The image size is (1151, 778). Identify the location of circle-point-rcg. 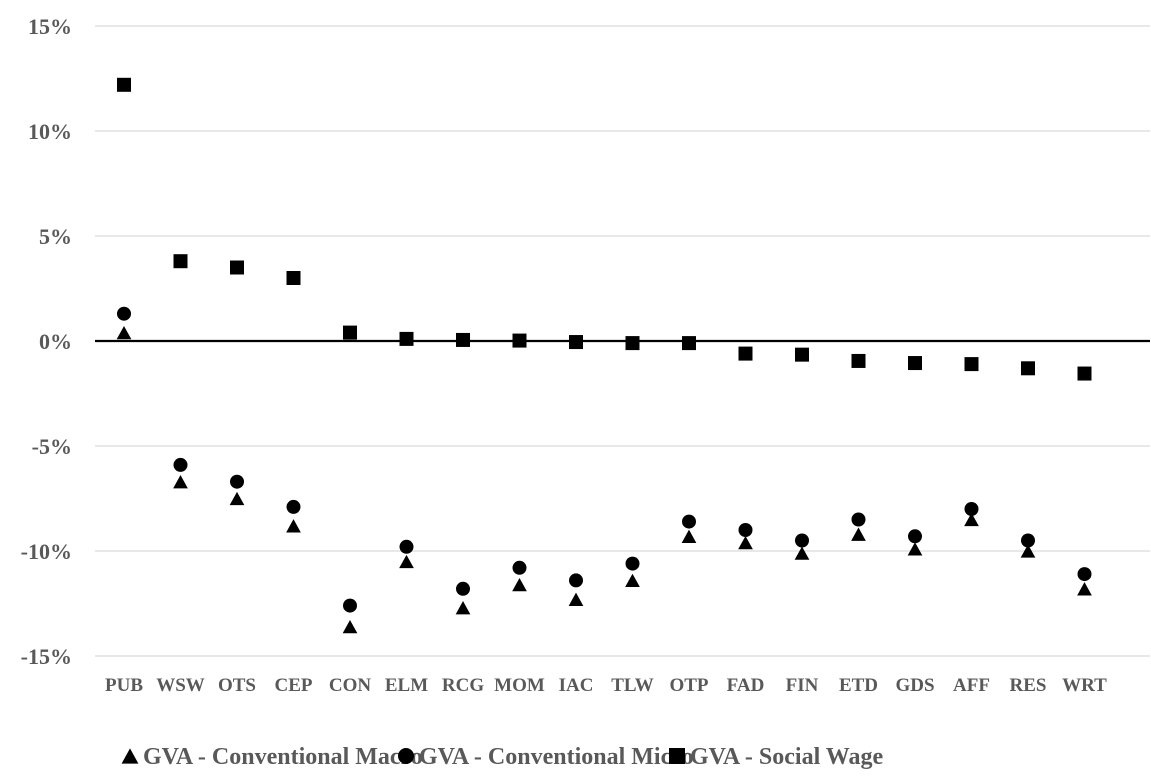
(463, 588).